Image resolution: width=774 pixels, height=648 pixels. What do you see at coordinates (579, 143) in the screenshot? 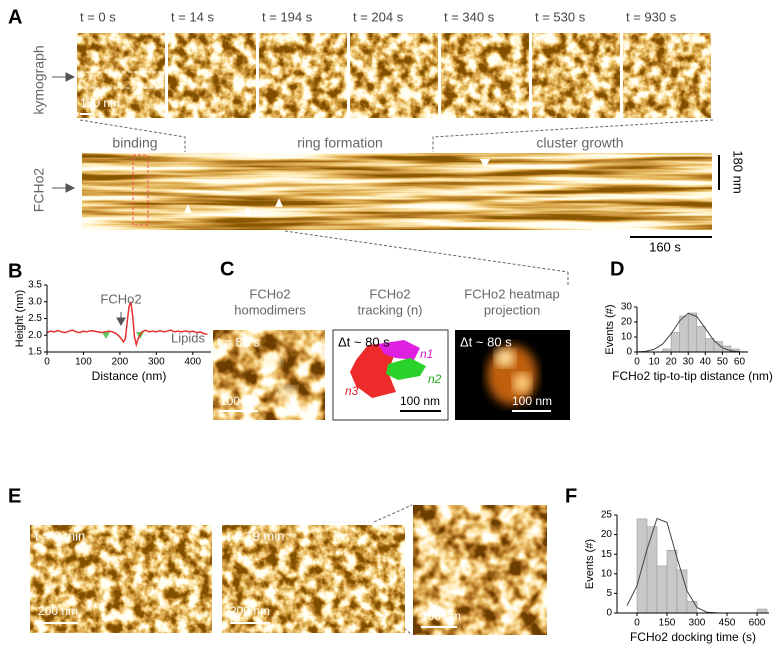
I see `phase-label: cluster growth` at bounding box center [579, 143].